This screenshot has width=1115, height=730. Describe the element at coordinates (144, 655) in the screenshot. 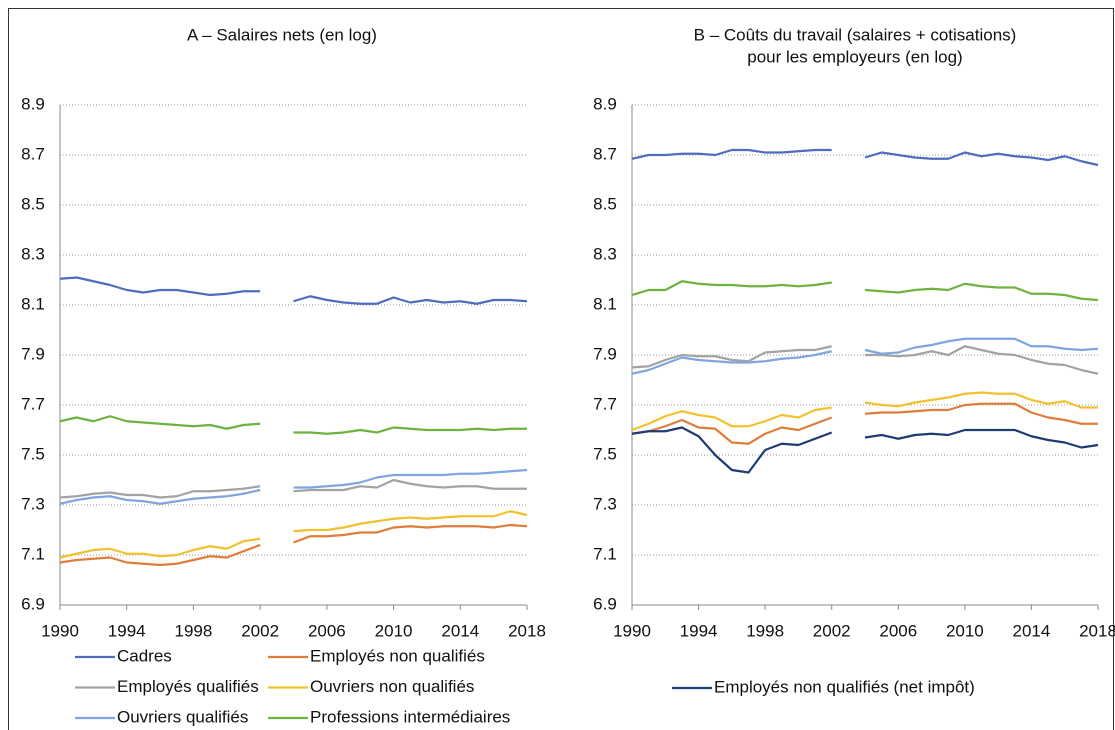

I see `legend-label: Cadres` at that location.